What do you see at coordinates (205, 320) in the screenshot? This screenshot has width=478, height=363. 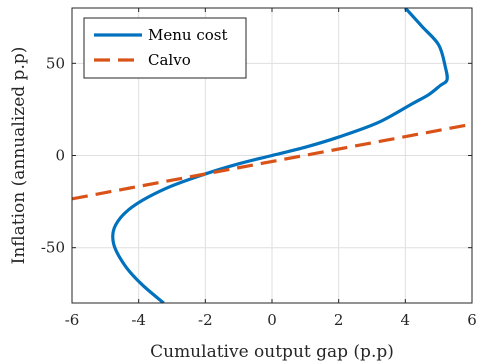 I see `x-tick-label-2: -2` at bounding box center [205, 320].